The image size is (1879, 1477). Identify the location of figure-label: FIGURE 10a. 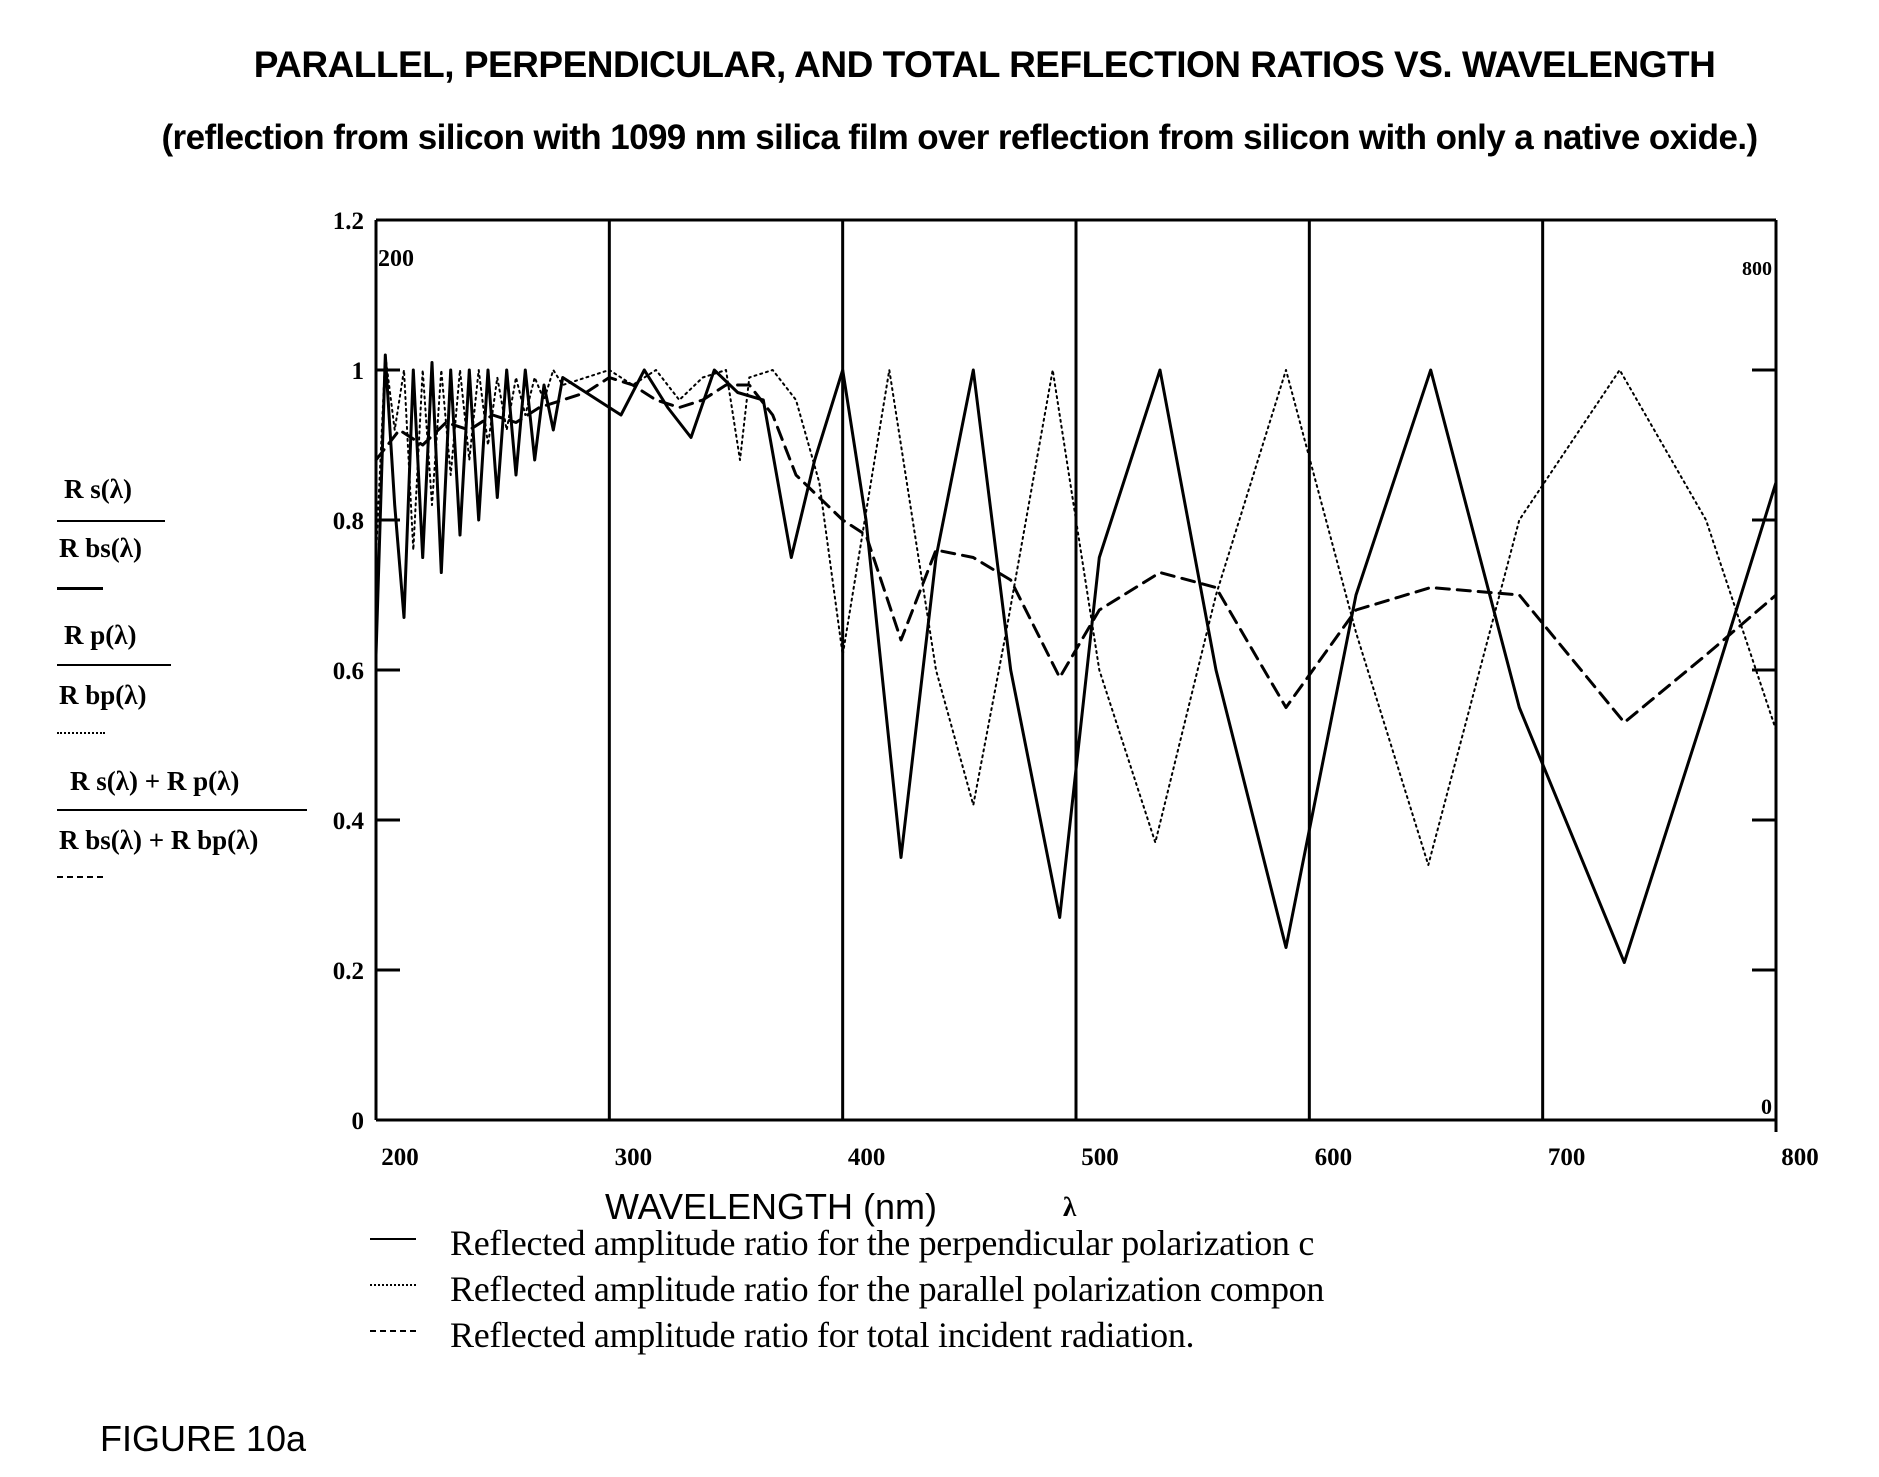
(203, 1438).